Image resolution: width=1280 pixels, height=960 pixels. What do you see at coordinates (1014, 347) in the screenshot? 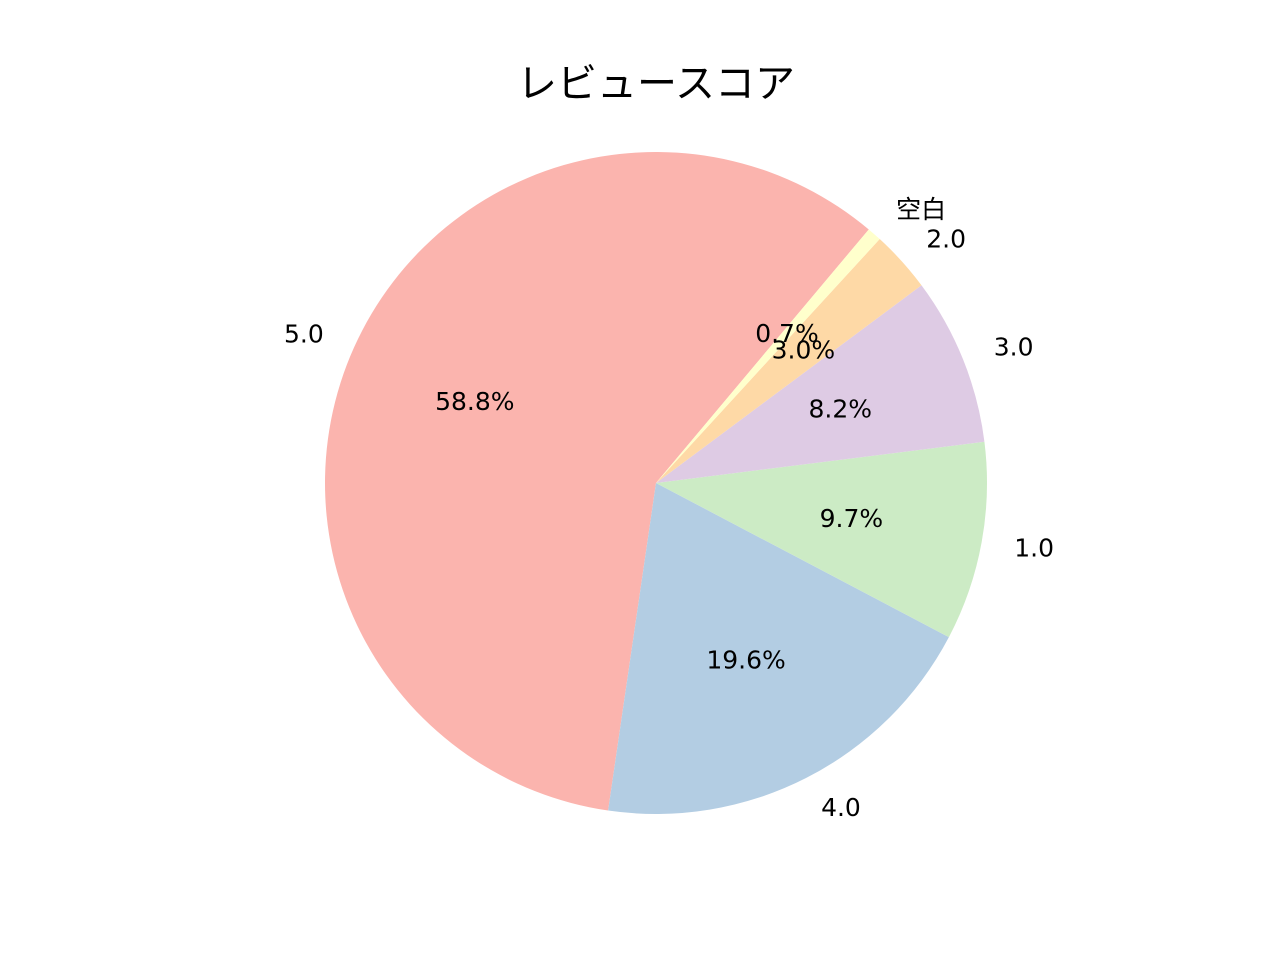
I see `slice-label-3-0: 3.0` at bounding box center [1014, 347].